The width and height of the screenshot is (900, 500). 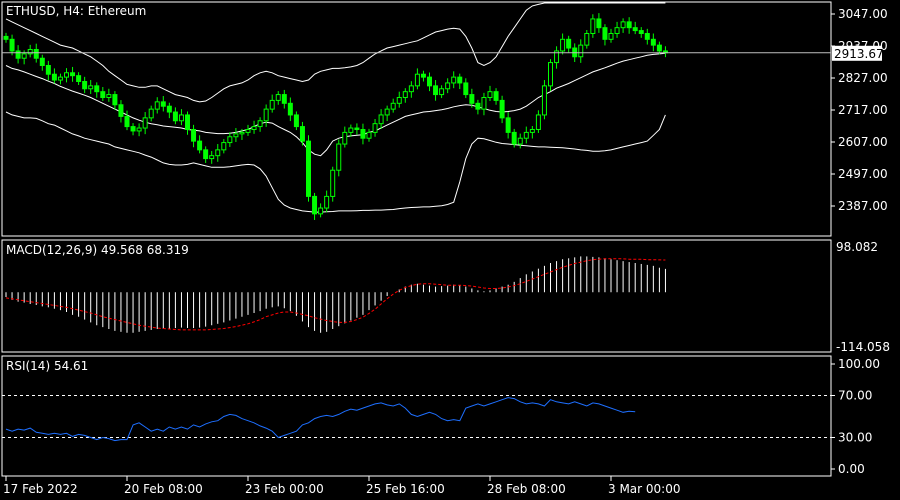 I want to click on rsi-axis: 100.00 70.00 30.00 0.00, so click(x=855, y=416).